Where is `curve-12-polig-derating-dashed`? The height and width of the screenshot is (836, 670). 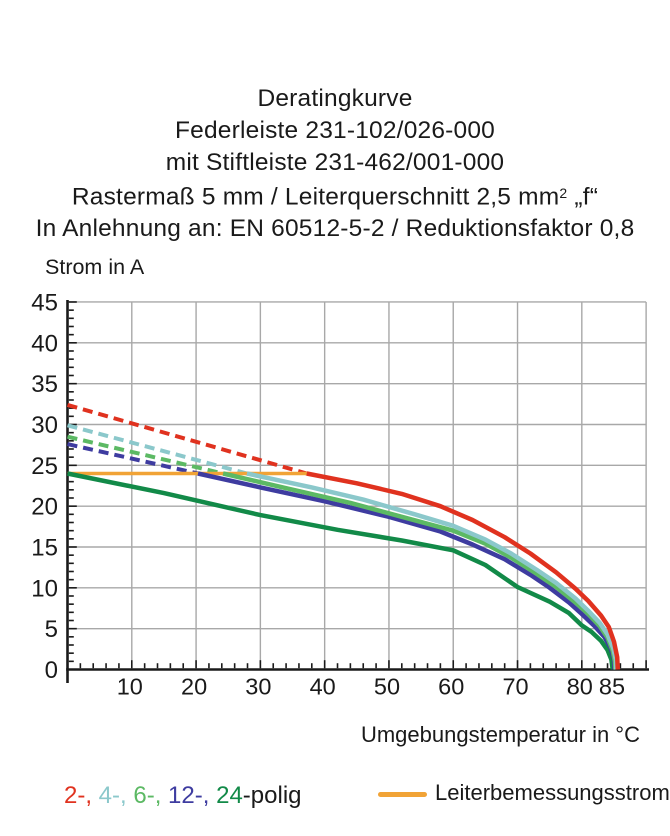
curve-12-polig-derating-dashed is located at coordinates (133, 459).